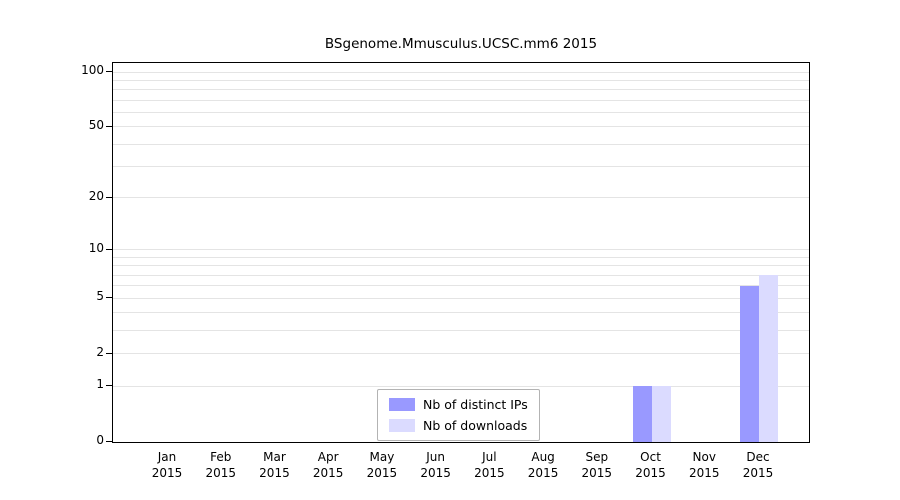 The width and height of the screenshot is (900, 500). What do you see at coordinates (435, 457) in the screenshot?
I see `x-label-month: Jun` at bounding box center [435, 457].